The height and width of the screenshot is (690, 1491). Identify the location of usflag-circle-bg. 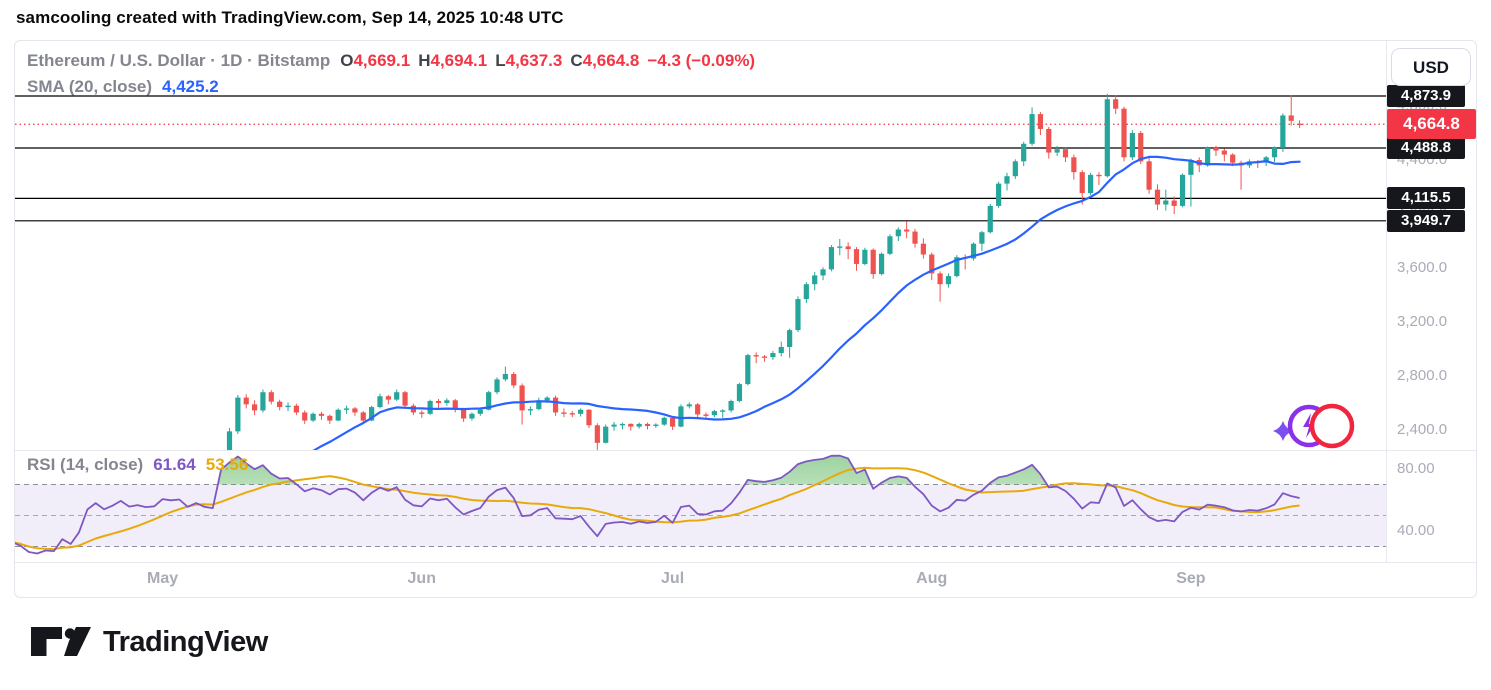
(1332, 426).